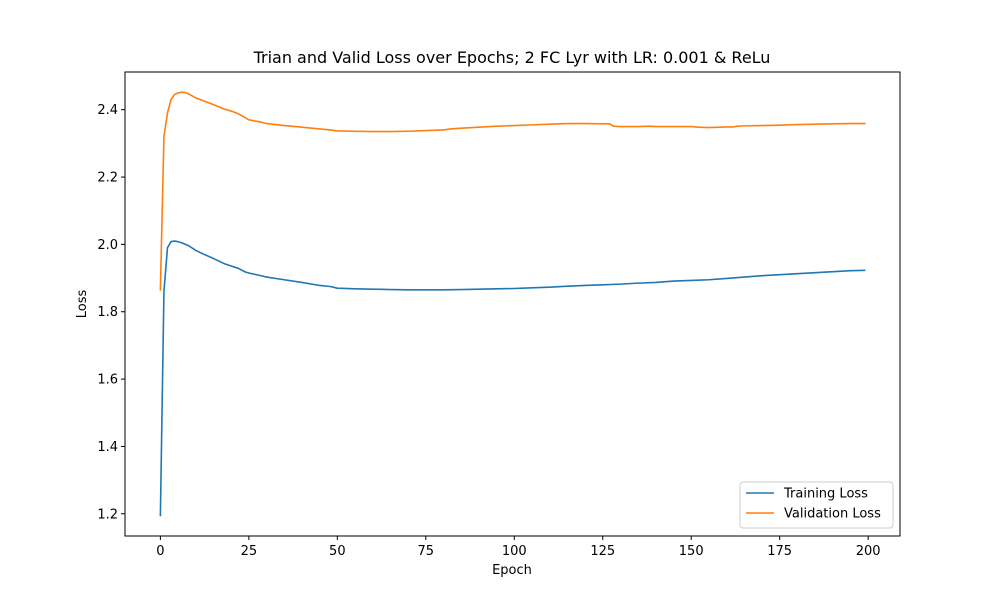 The height and width of the screenshot is (600, 1000). Describe the element at coordinates (779, 551) in the screenshot. I see `x-tick-label: 175` at that location.